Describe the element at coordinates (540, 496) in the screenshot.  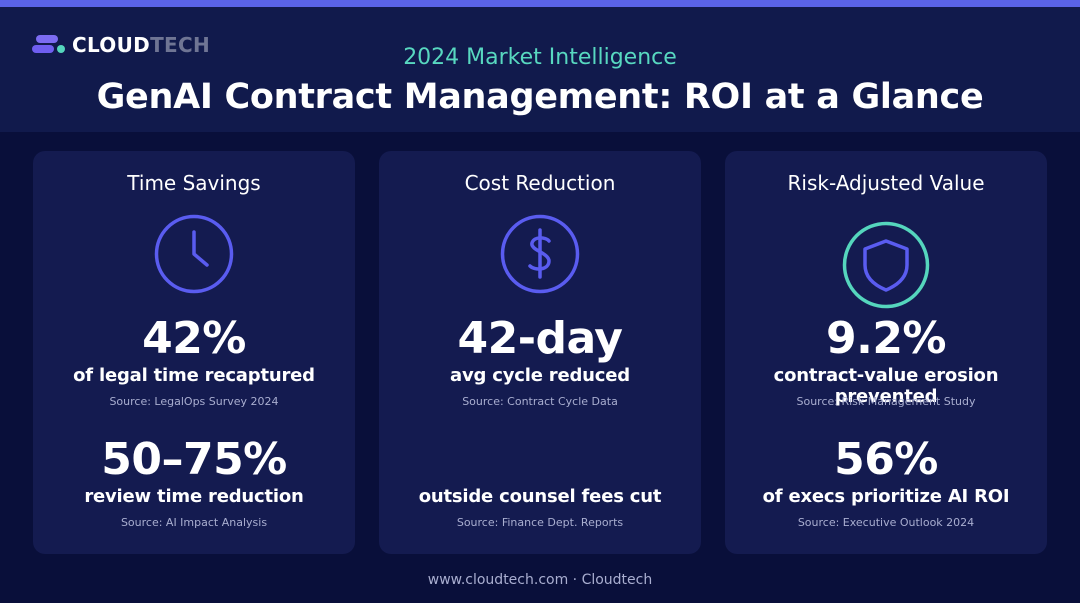
I see `stat-label: outside counsel fees cut` at that location.